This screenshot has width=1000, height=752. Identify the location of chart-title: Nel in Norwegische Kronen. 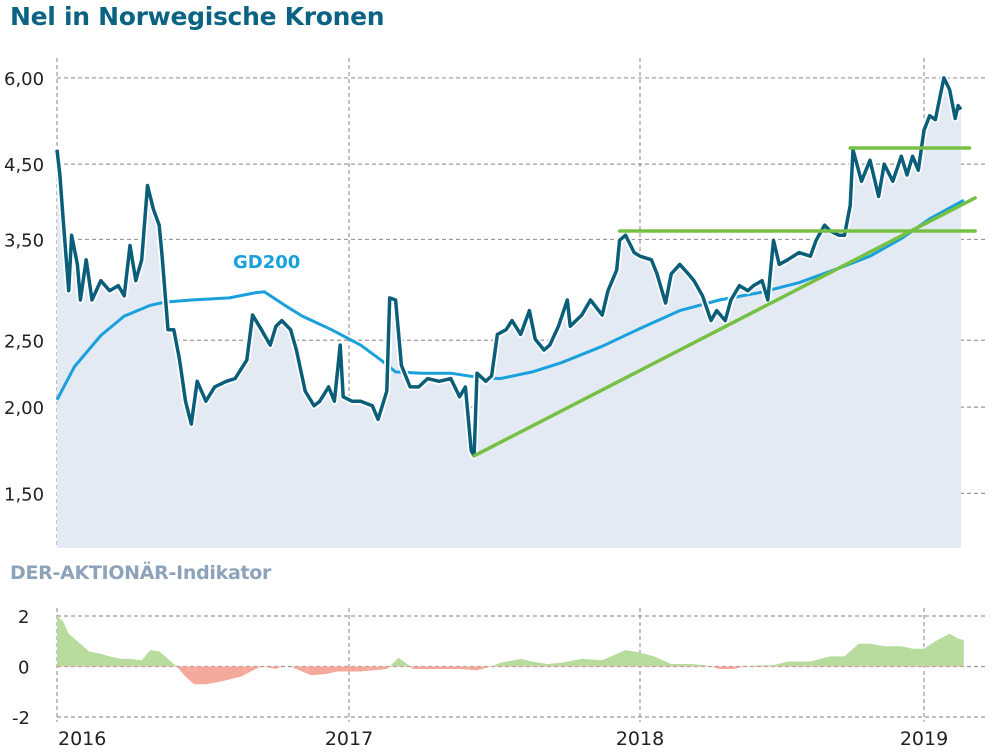
(197, 16).